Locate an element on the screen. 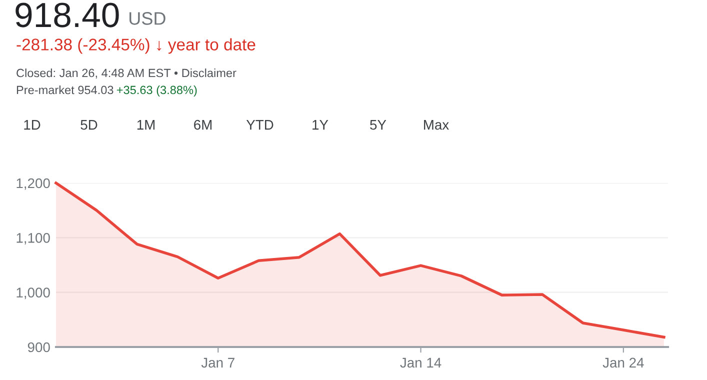 This screenshot has height=380, width=707. x-tick-label: Jan 24 is located at coordinates (623, 363).